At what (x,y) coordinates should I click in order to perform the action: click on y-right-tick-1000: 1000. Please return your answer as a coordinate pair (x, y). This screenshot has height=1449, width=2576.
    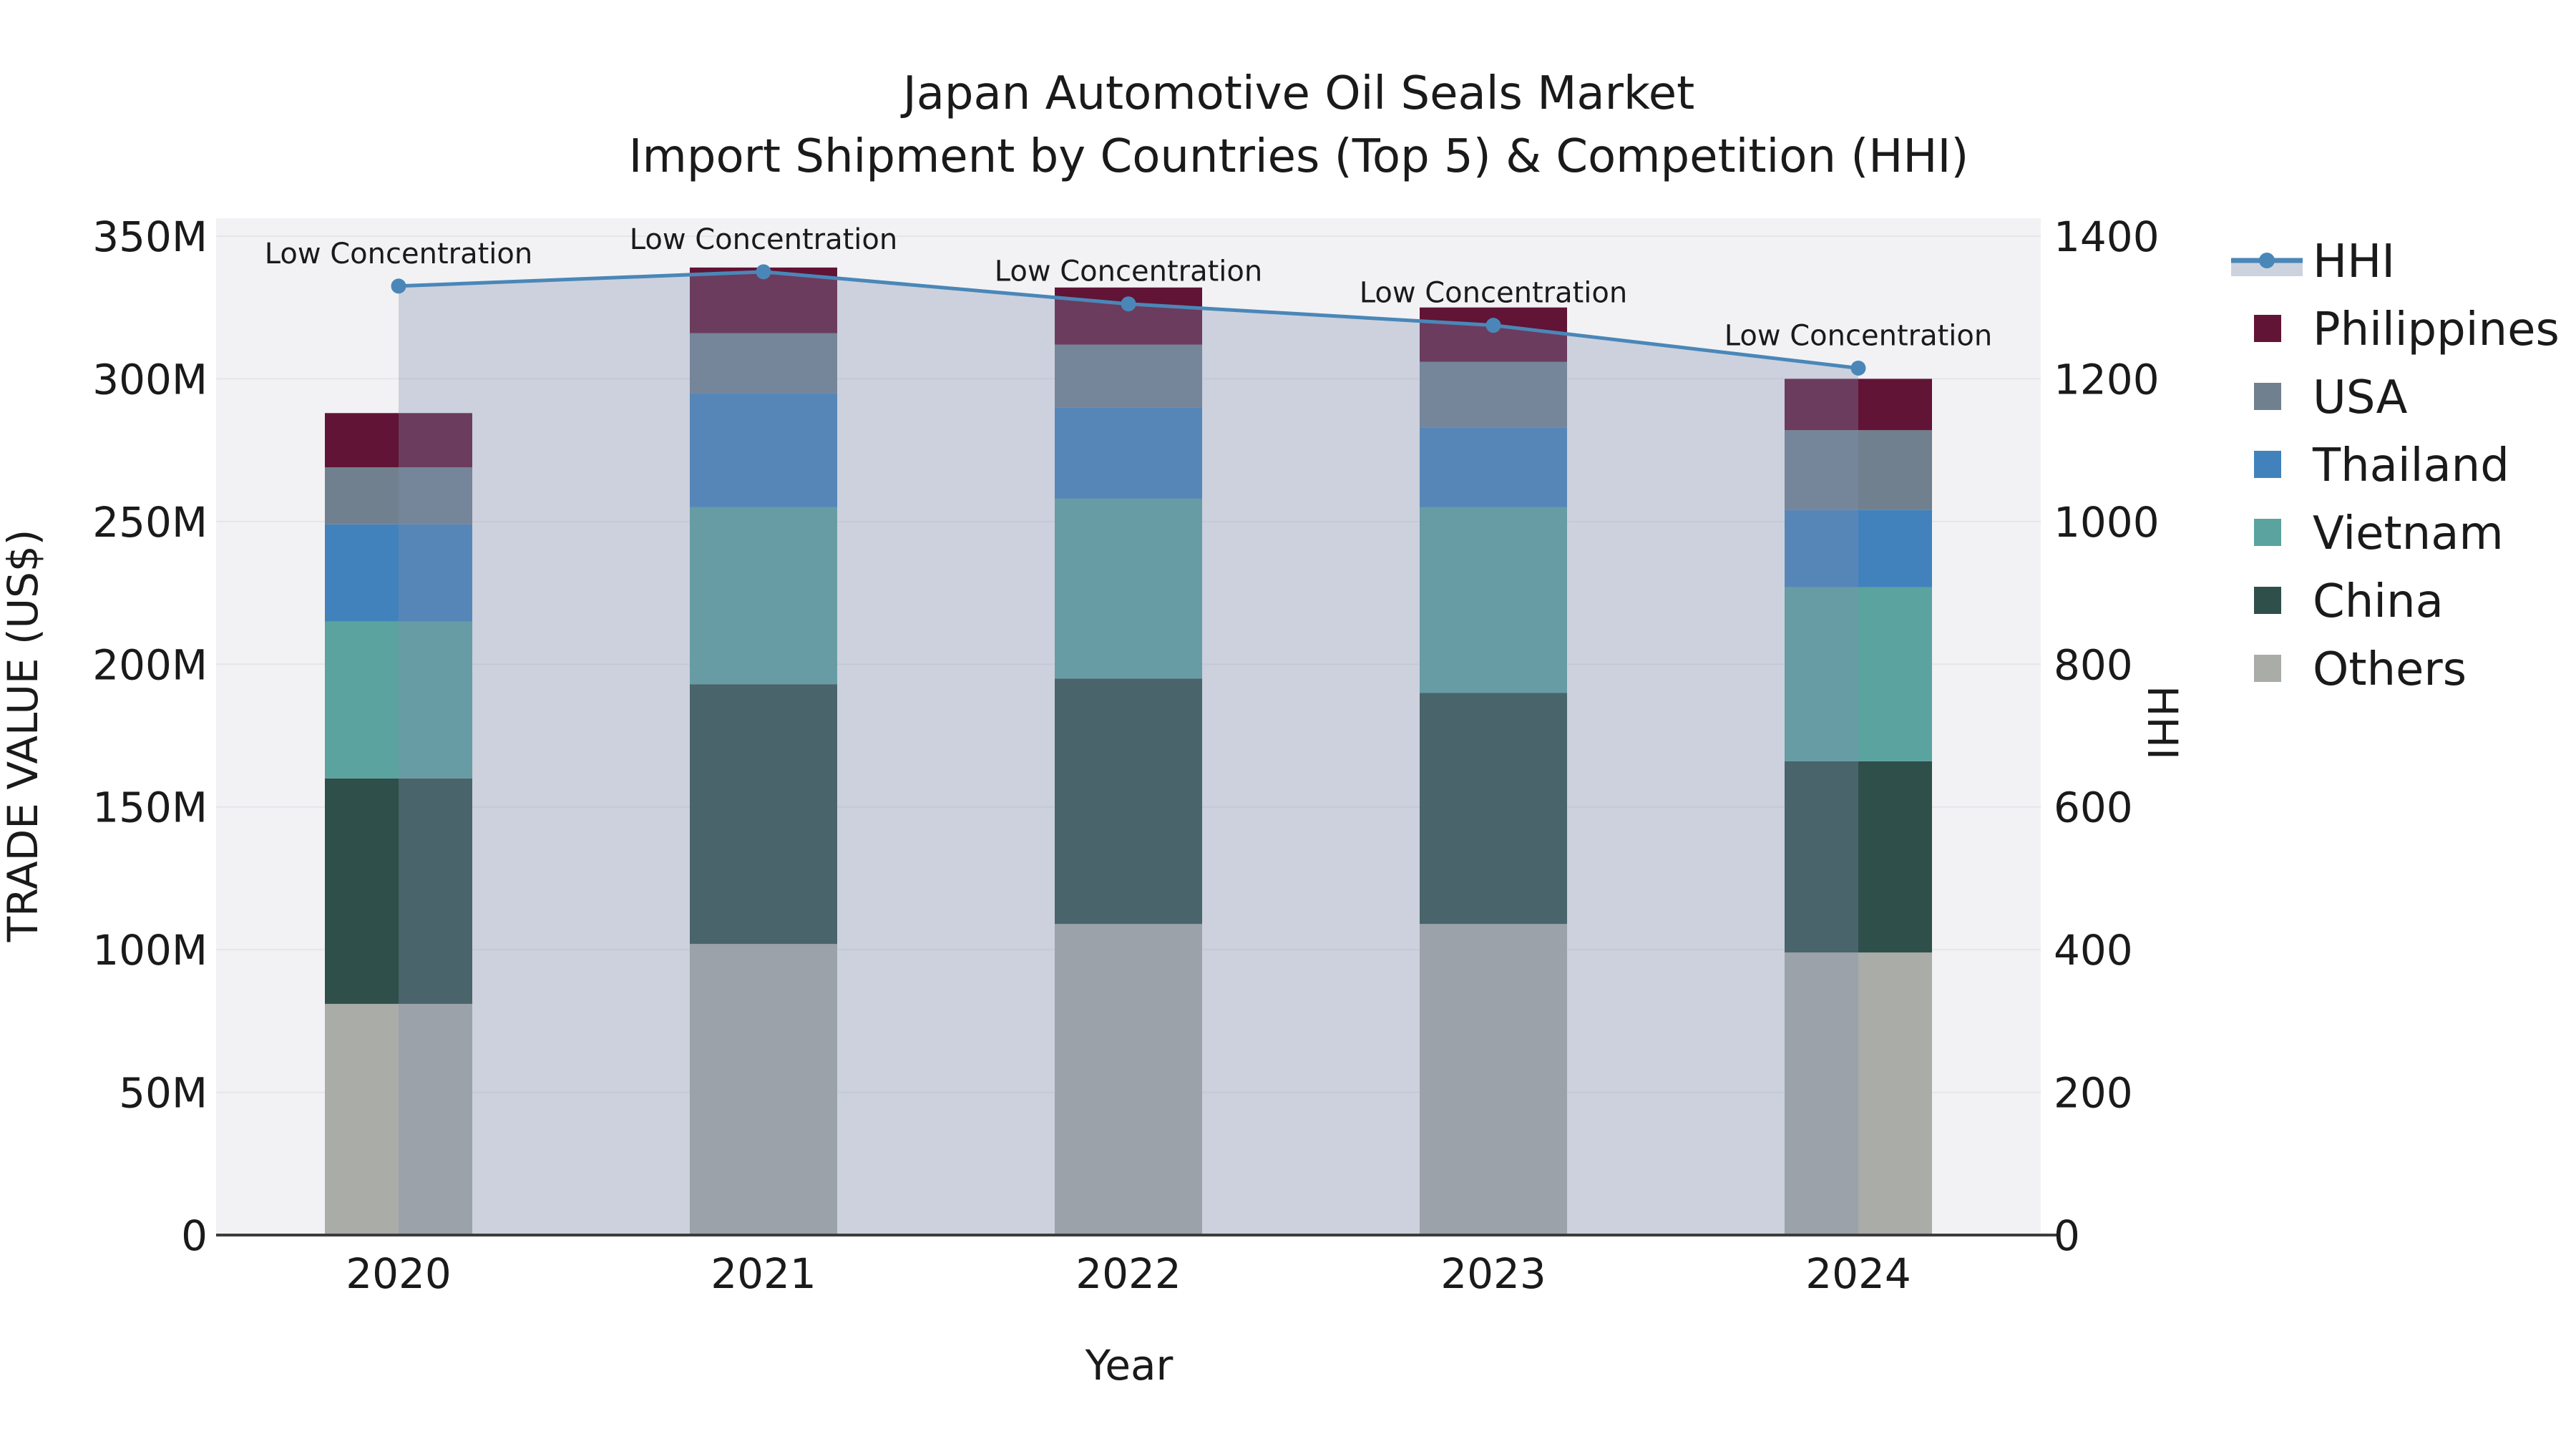
    Looking at the image, I should click on (2107, 522).